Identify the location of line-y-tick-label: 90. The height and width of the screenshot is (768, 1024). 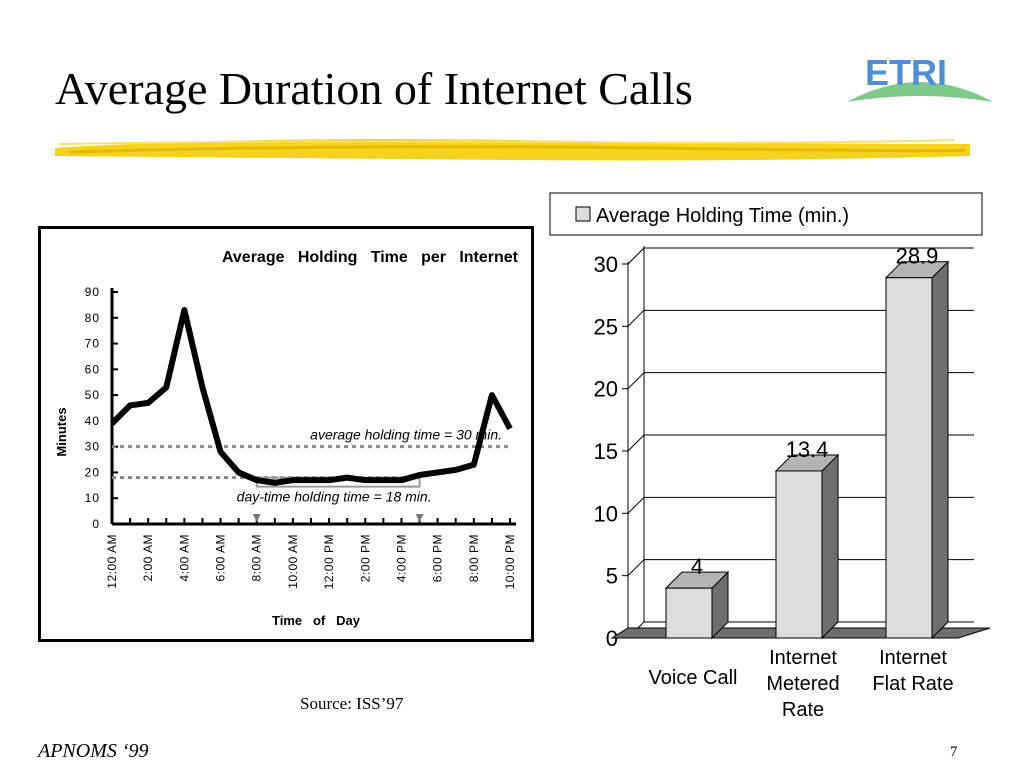
(92, 292).